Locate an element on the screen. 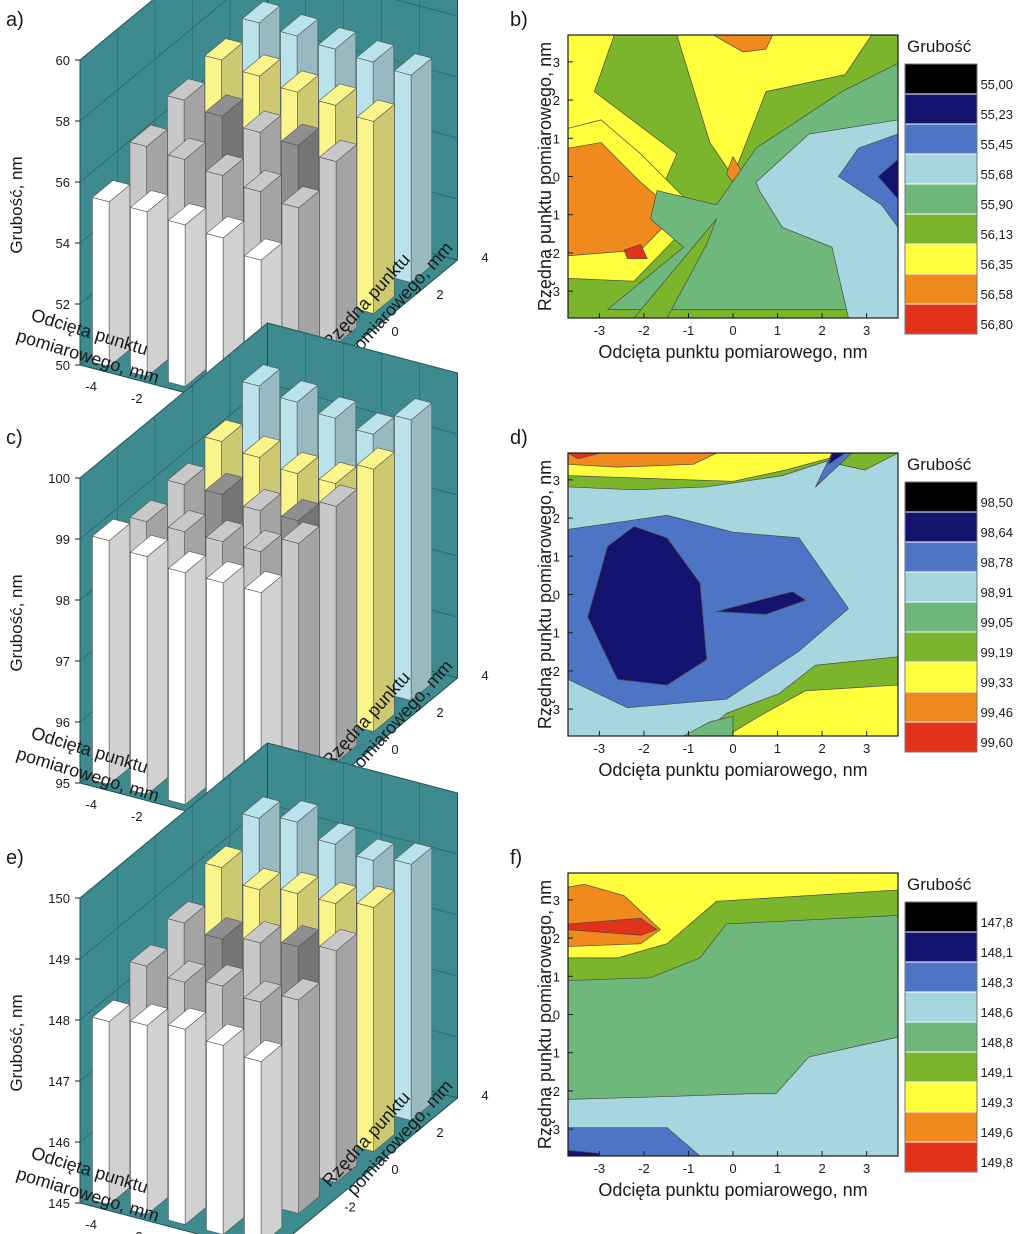  z-tick-label: 60 is located at coordinates (63, 60).